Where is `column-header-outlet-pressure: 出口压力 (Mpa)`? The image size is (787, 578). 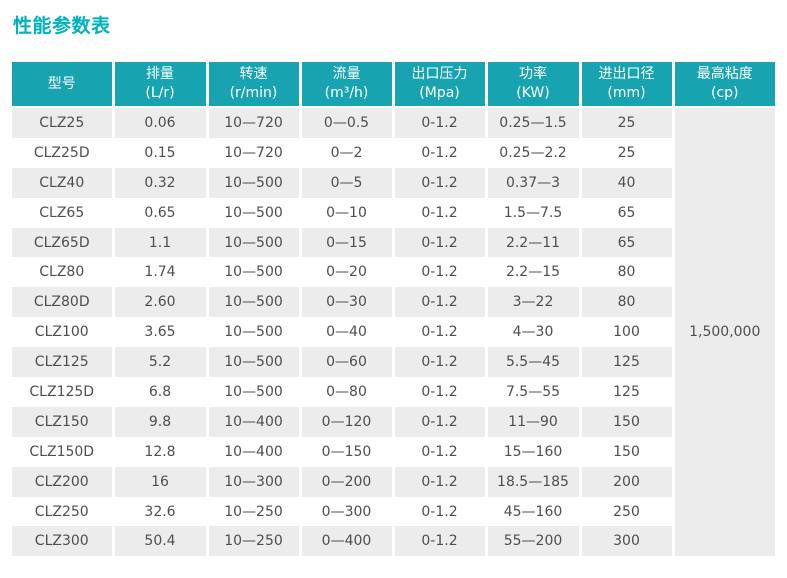 column-header-outlet-pressure: 出口压力 (Mpa) is located at coordinates (440, 85).